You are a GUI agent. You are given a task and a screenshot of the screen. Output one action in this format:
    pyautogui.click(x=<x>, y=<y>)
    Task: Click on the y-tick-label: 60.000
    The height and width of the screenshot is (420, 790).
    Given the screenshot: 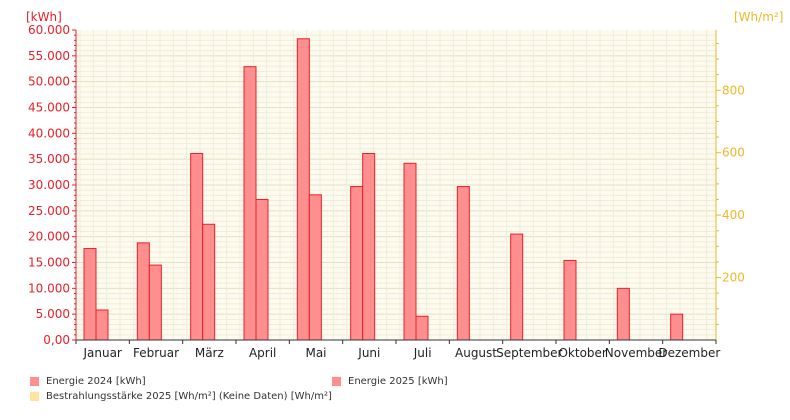 What is the action you would take?
    pyautogui.click(x=49, y=30)
    